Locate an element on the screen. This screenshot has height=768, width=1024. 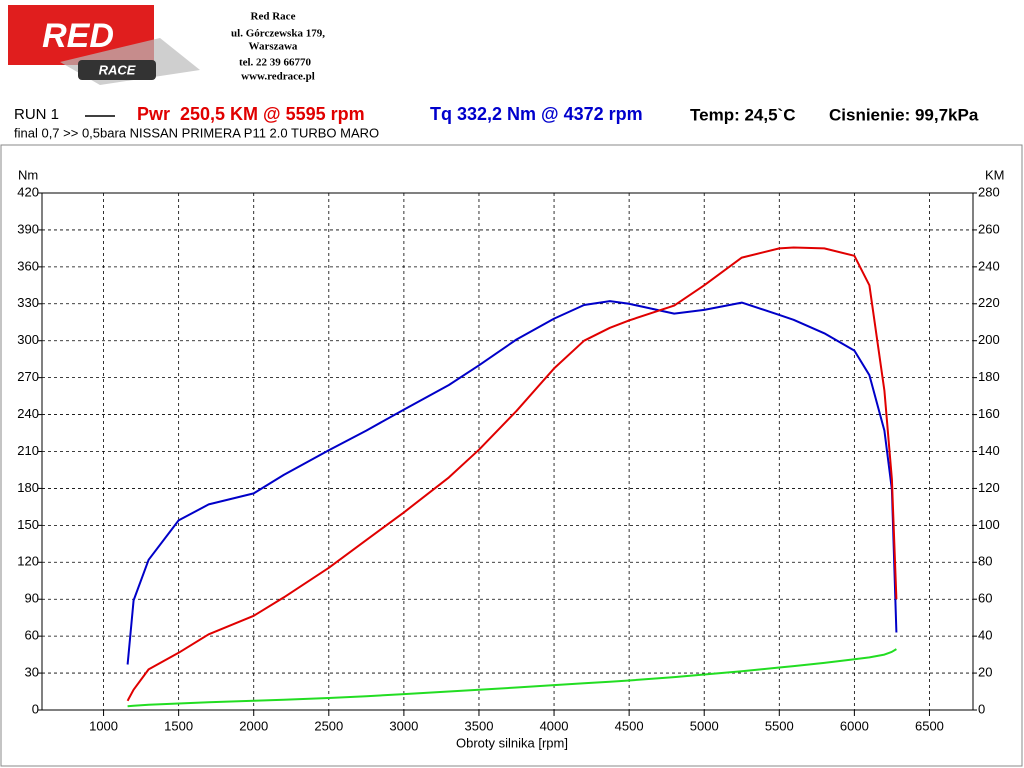
logo-plate is located at coordinates (117, 70).